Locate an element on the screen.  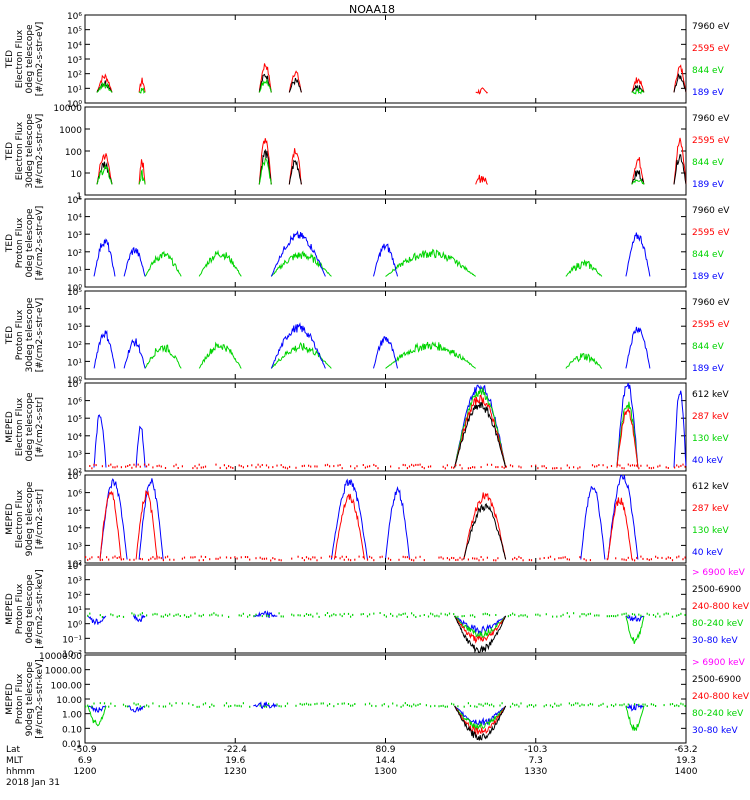
y-tick-label: 10⁵ is located at coordinates (74, 201).